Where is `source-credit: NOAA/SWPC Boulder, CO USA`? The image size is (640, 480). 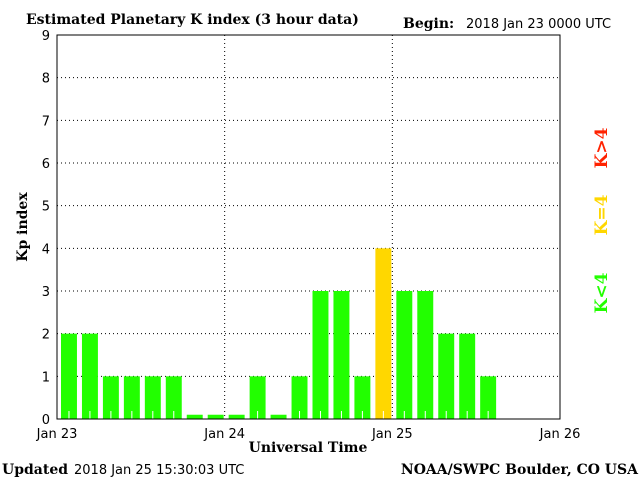
source-credit: NOAA/SWPC Boulder, CO USA is located at coordinates (520, 470).